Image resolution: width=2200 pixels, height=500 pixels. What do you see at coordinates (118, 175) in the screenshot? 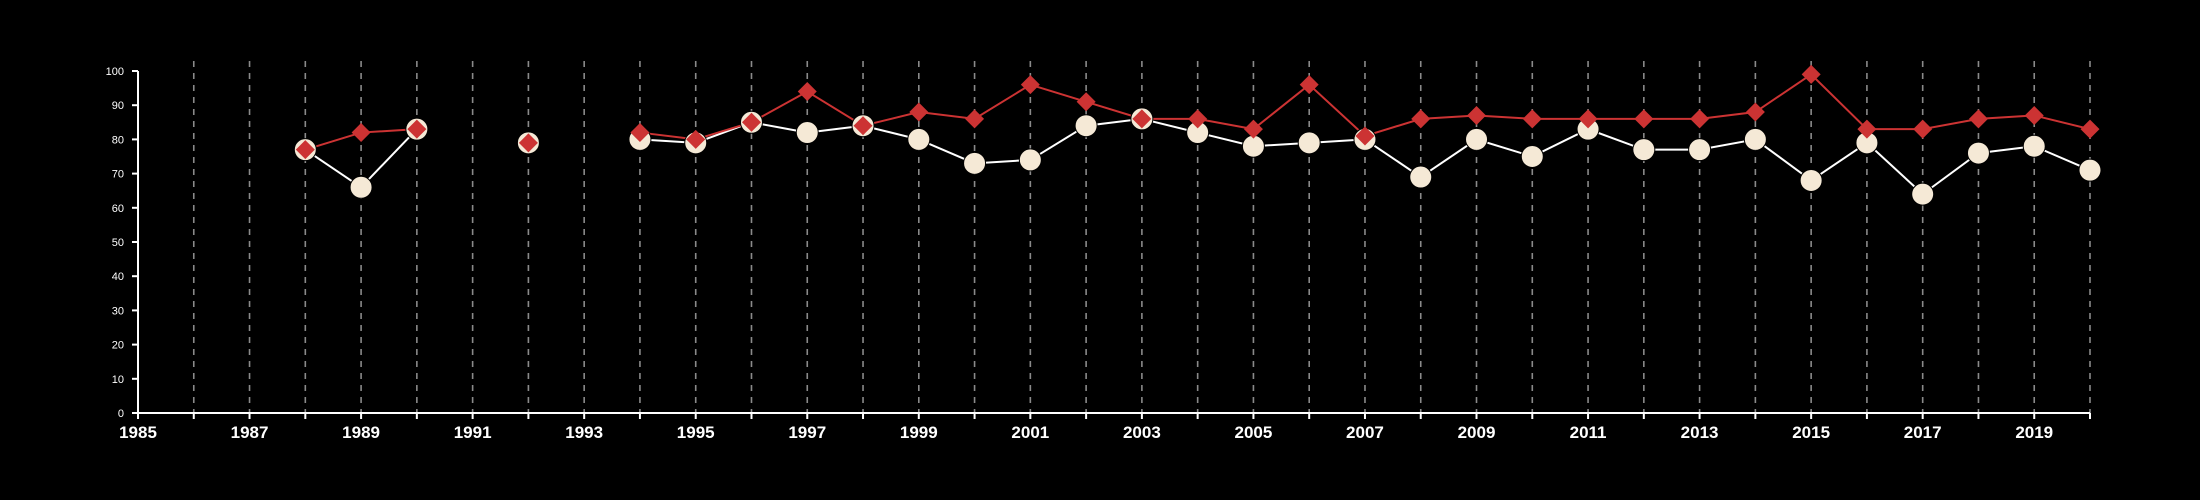
I see `y-tick-label: 70` at bounding box center [118, 175].